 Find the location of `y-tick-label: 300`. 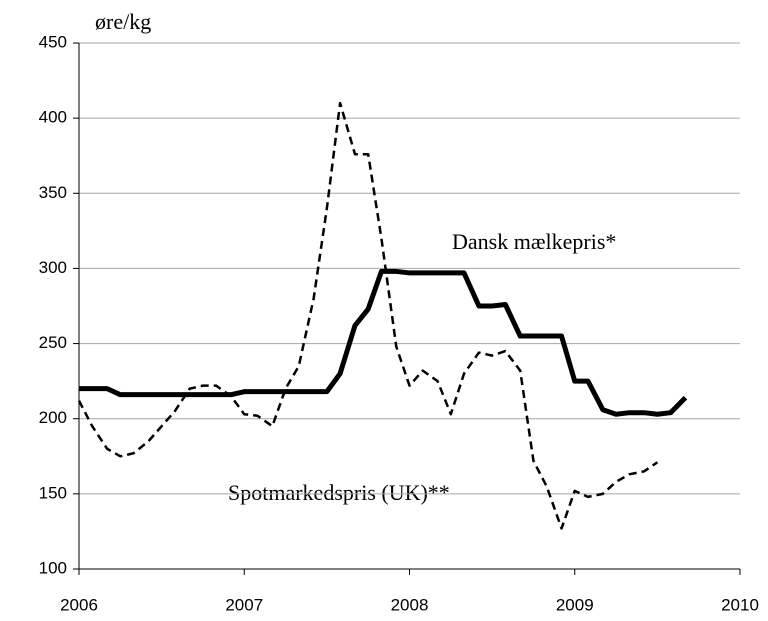

y-tick-label: 300 is located at coordinates (53, 267).